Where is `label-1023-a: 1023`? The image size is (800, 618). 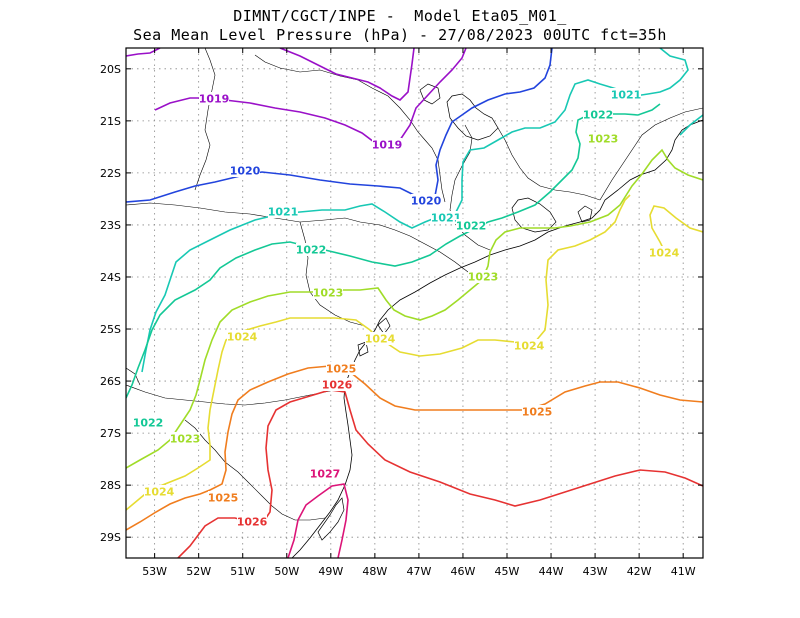
label-1023-a: 1023 is located at coordinates (328, 293).